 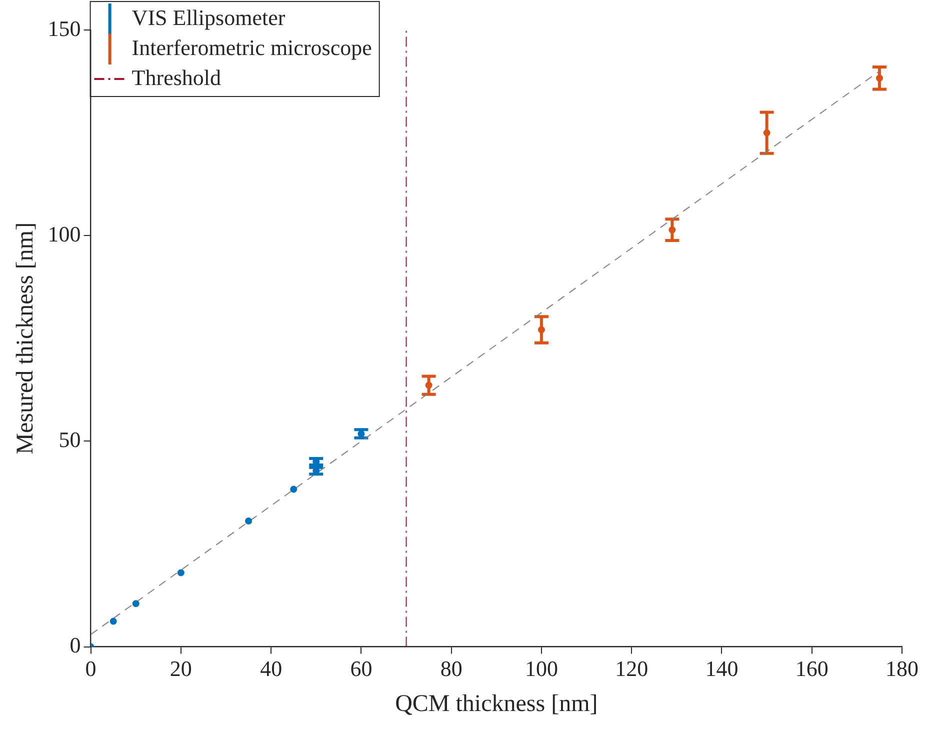 I want to click on x-tick-label: 180, so click(x=902, y=668).